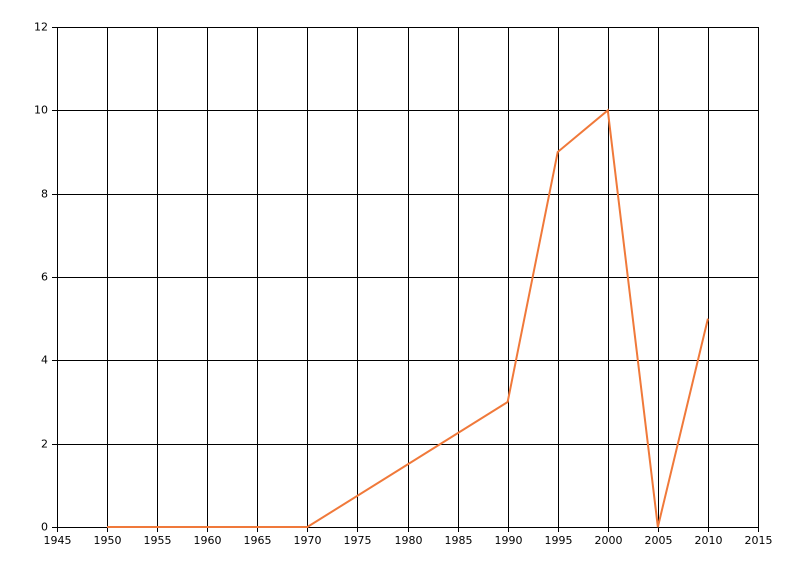  I want to click on y-tick-label: 2, so click(44, 444).